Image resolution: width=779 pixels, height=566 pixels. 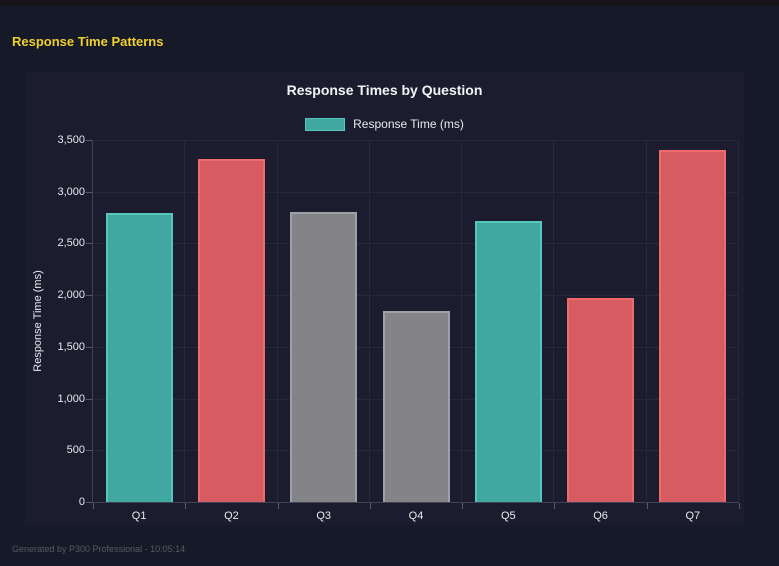 I want to click on chart-legend-item: Response Time (ms), so click(x=384, y=124).